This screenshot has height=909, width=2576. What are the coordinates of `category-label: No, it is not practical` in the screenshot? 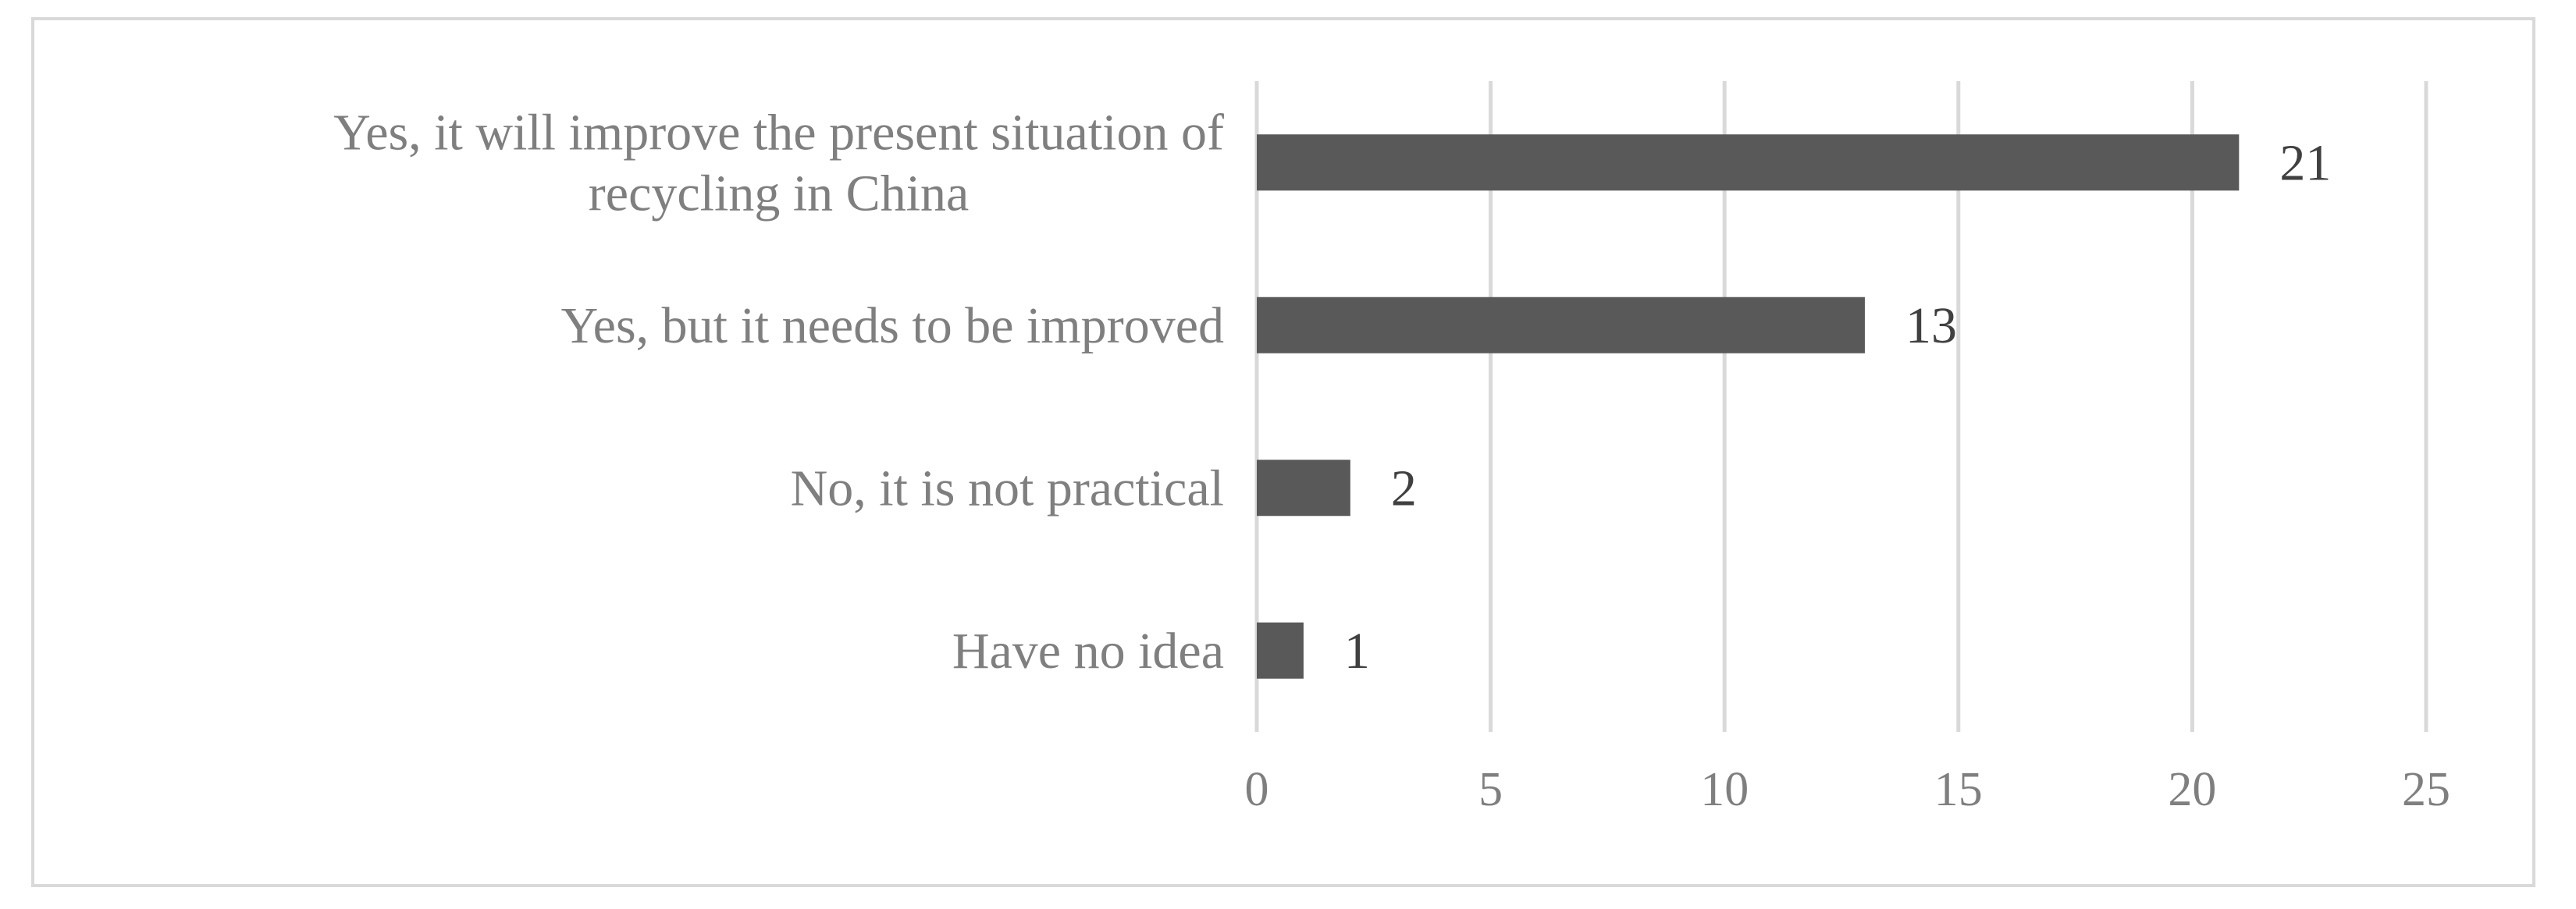 It's located at (1008, 488).